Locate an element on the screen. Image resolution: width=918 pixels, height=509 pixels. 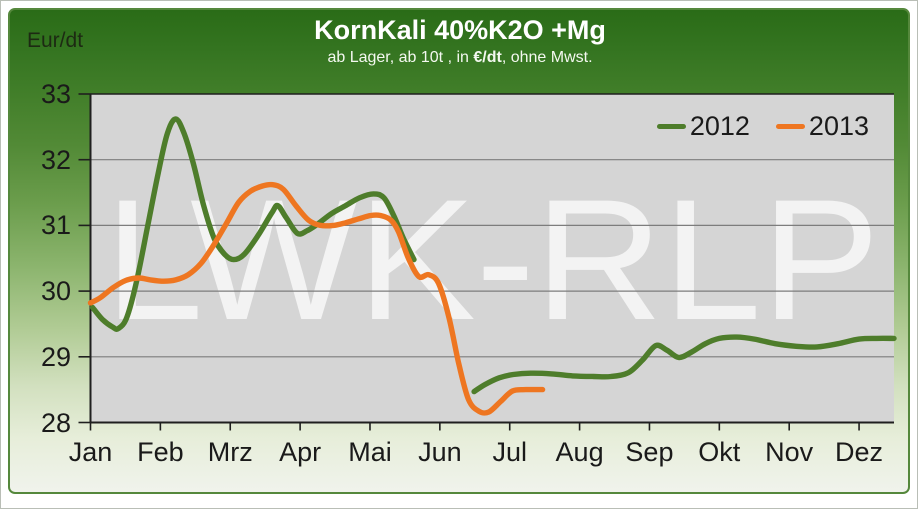
chart-title: KornKali 40%K2O +Mg is located at coordinates (460, 30).